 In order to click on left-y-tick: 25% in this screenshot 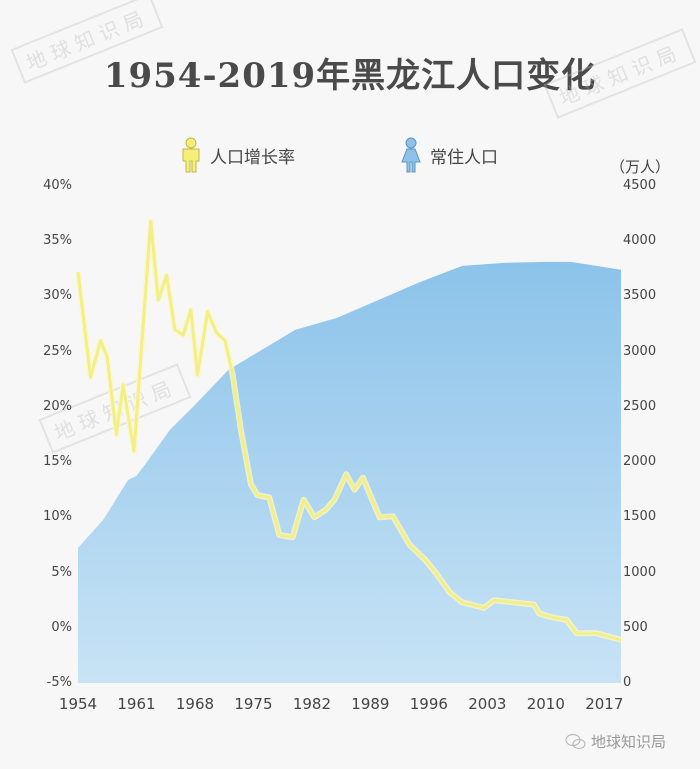, I will do `click(57, 351)`.